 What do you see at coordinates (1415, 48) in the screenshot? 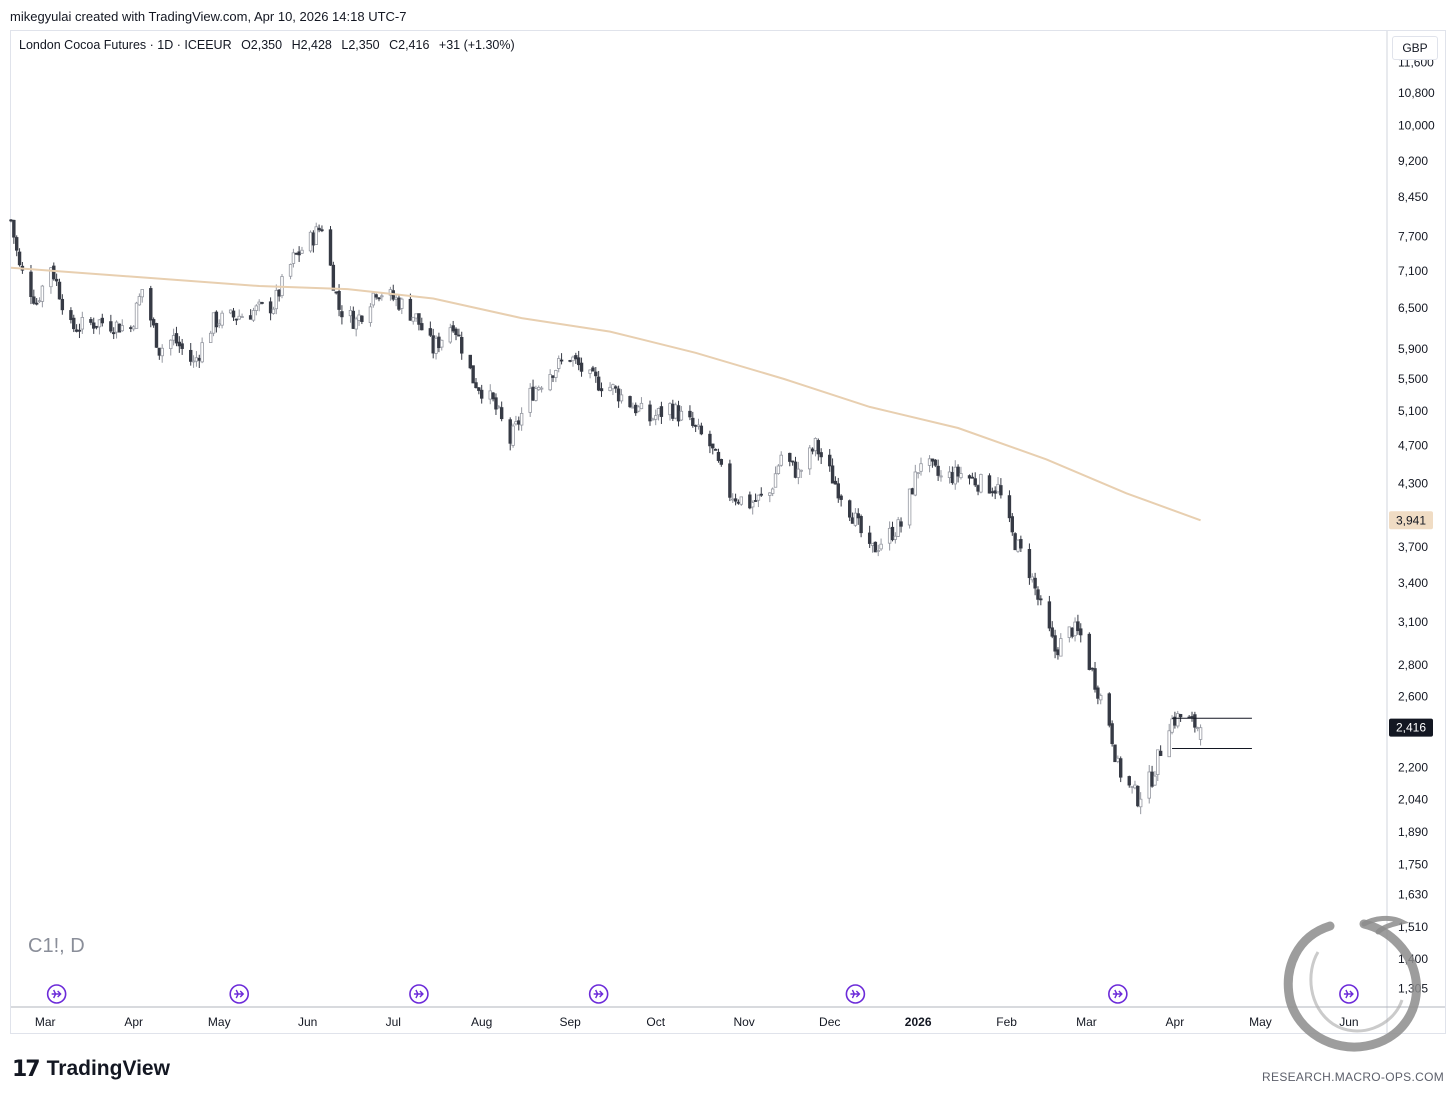
I see `currency-selector: GBP` at bounding box center [1415, 48].